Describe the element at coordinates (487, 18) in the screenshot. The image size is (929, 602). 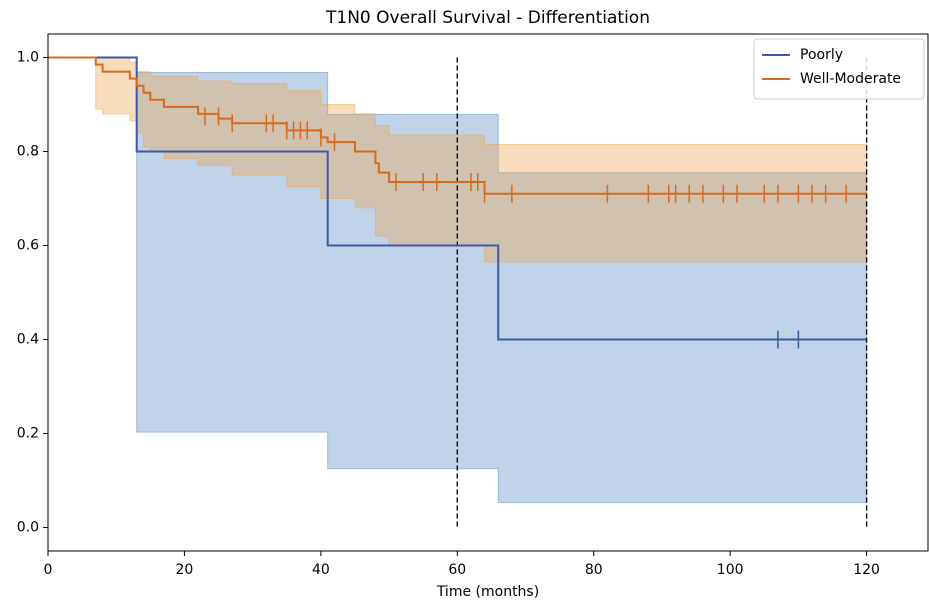
I see `chart-title: T1N0 Overall Survival - Differentiation` at that location.